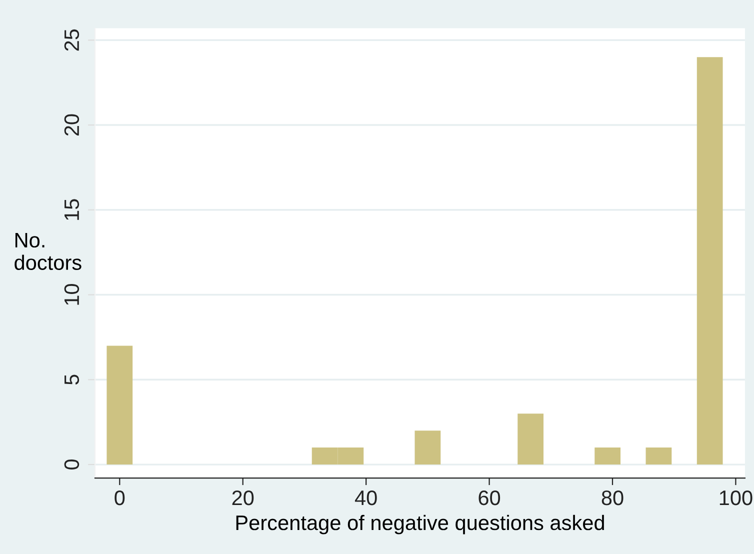  What do you see at coordinates (72, 465) in the screenshot?
I see `y-tick-label: 0` at bounding box center [72, 465].